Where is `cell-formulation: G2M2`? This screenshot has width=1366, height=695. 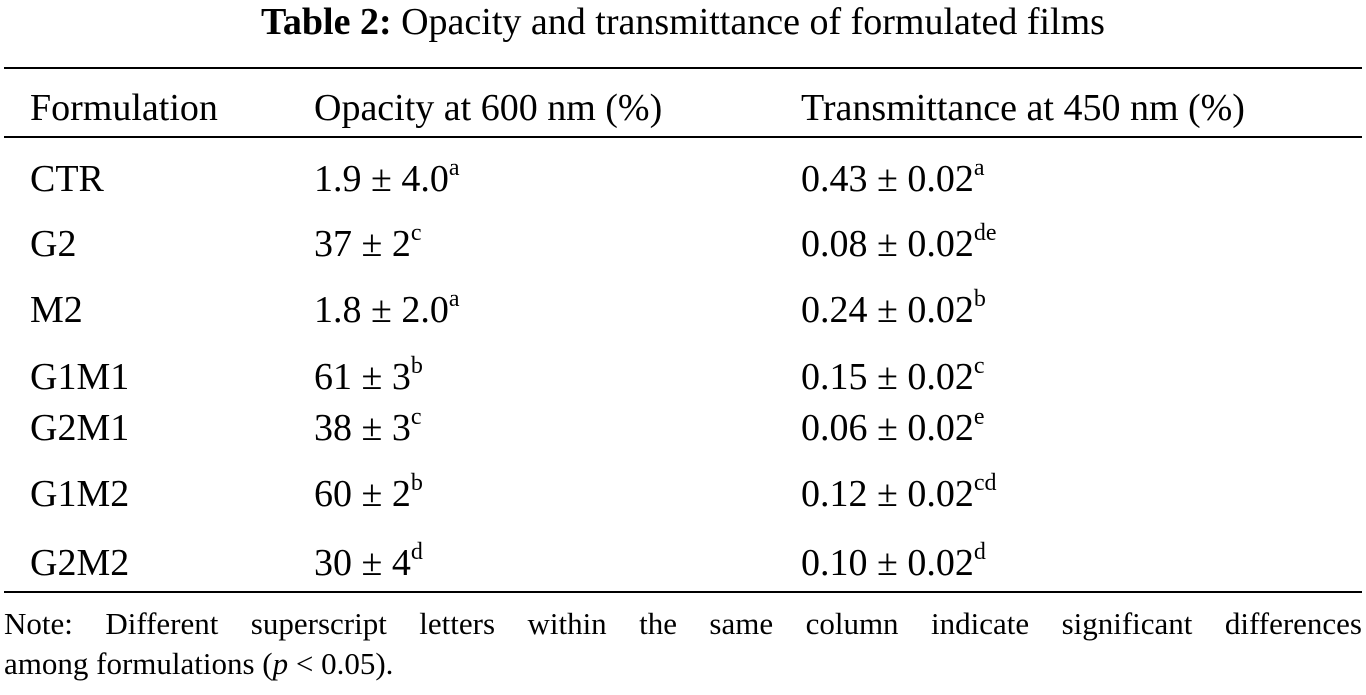 cell-formulation: G2M2 is located at coordinates (80, 563).